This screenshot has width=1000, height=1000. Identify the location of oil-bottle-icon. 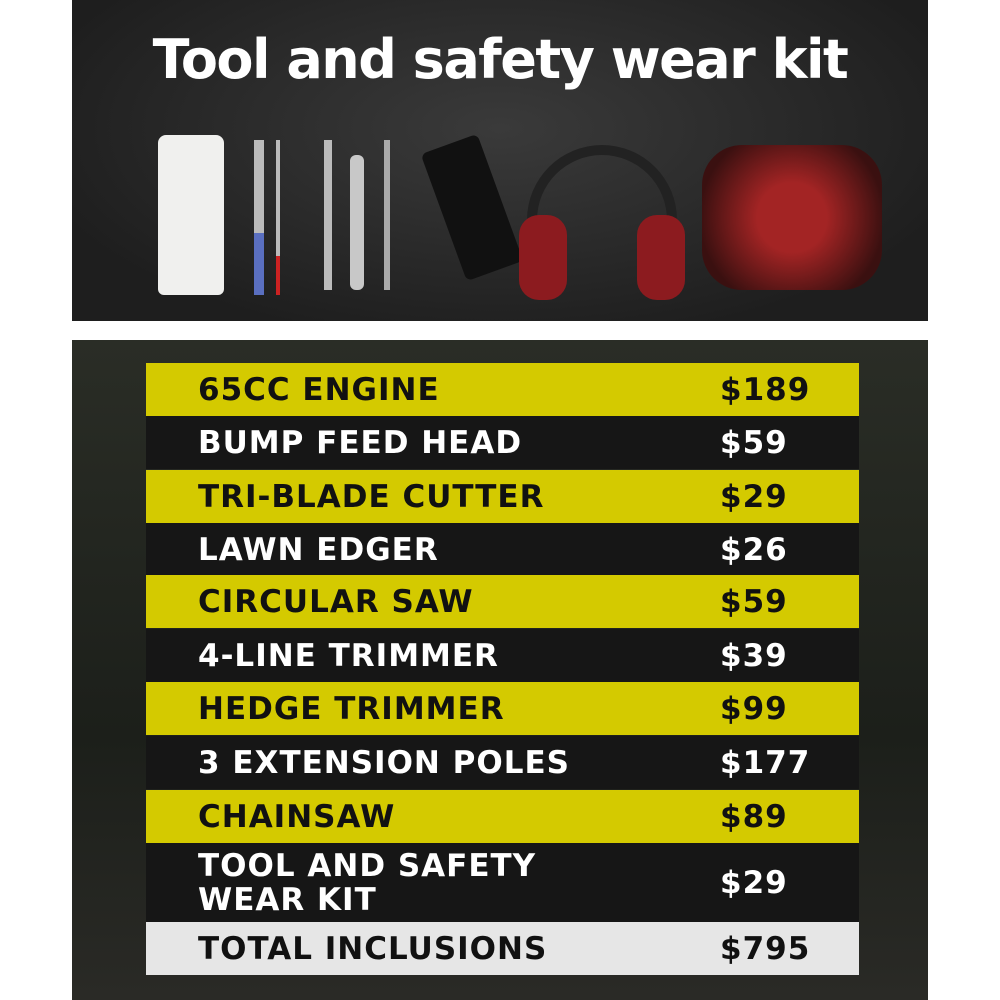
(191, 215).